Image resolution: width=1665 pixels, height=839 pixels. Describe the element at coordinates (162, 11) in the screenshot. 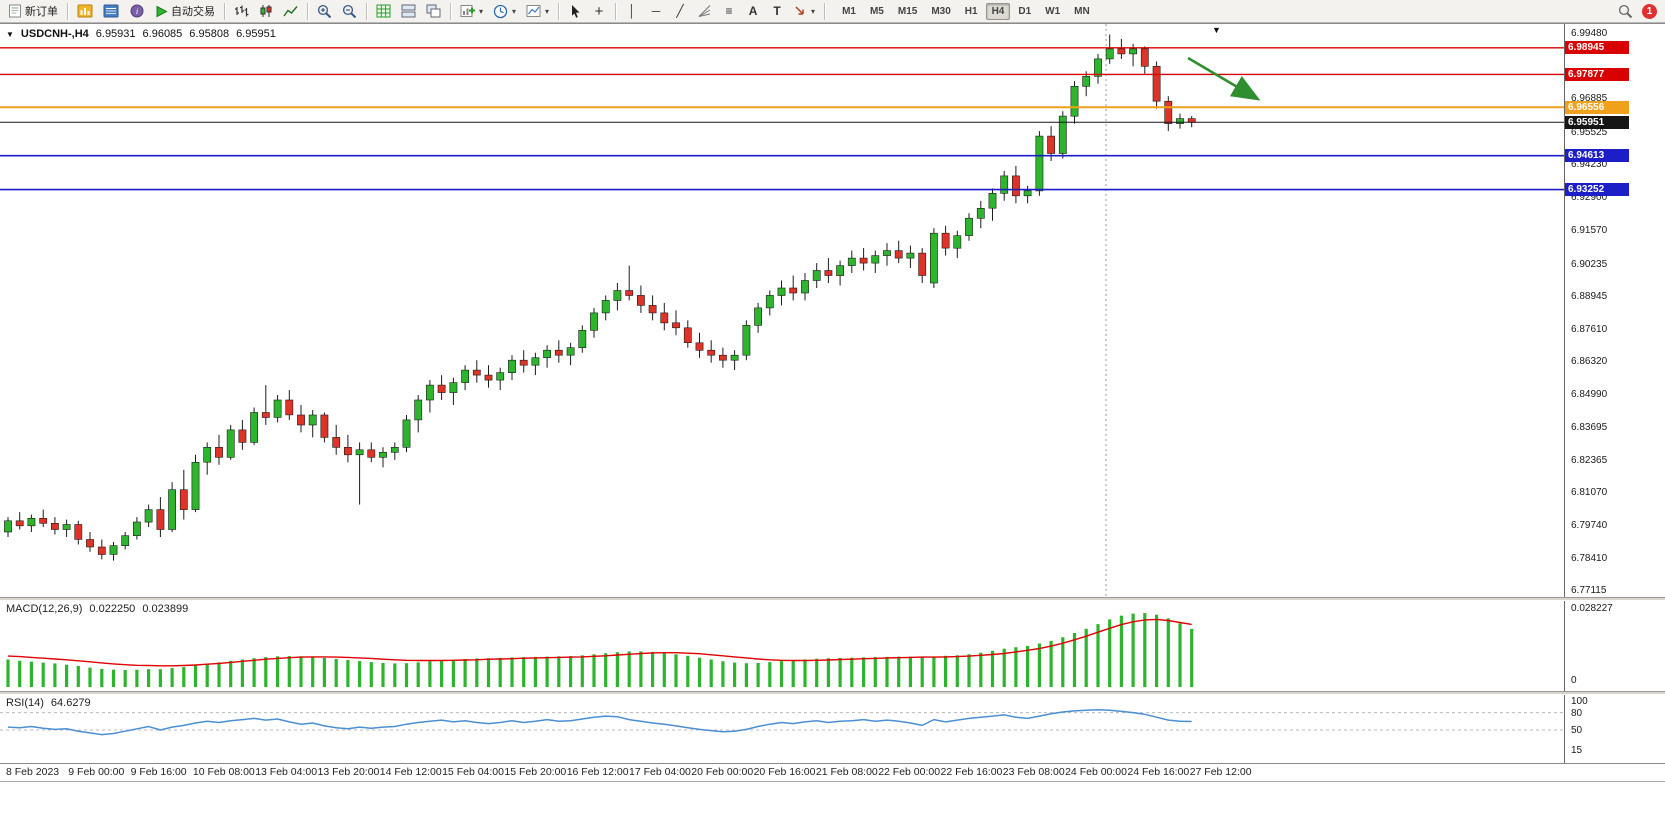

I see `auto-trading-icon` at that location.